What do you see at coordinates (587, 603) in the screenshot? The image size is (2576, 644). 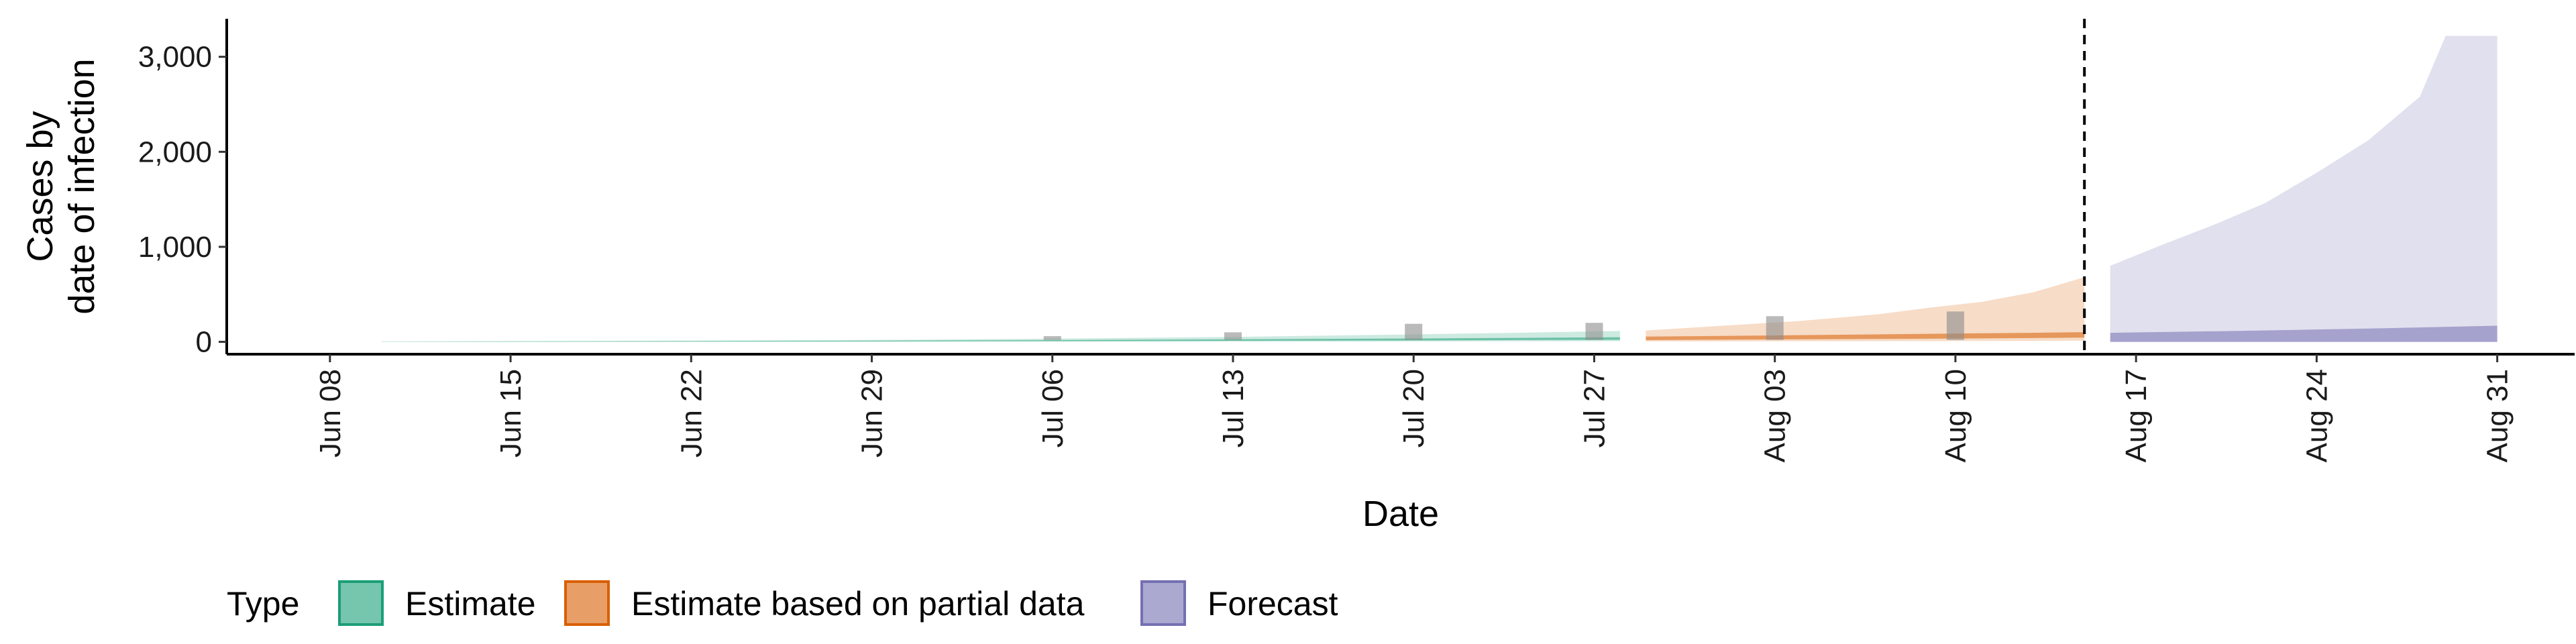 I see `legend-swatch-partial` at bounding box center [587, 603].